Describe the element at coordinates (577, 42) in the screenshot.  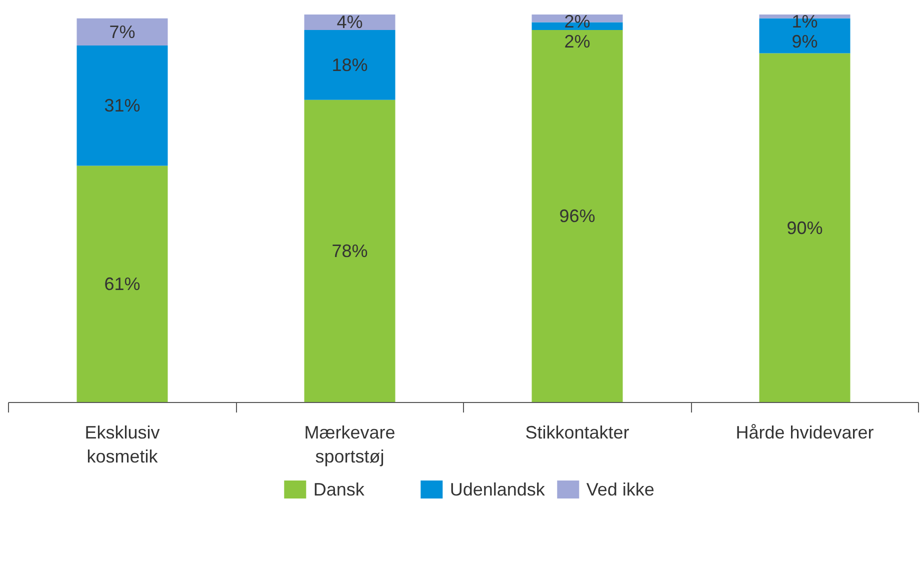
I see `data-label: 2%` at that location.